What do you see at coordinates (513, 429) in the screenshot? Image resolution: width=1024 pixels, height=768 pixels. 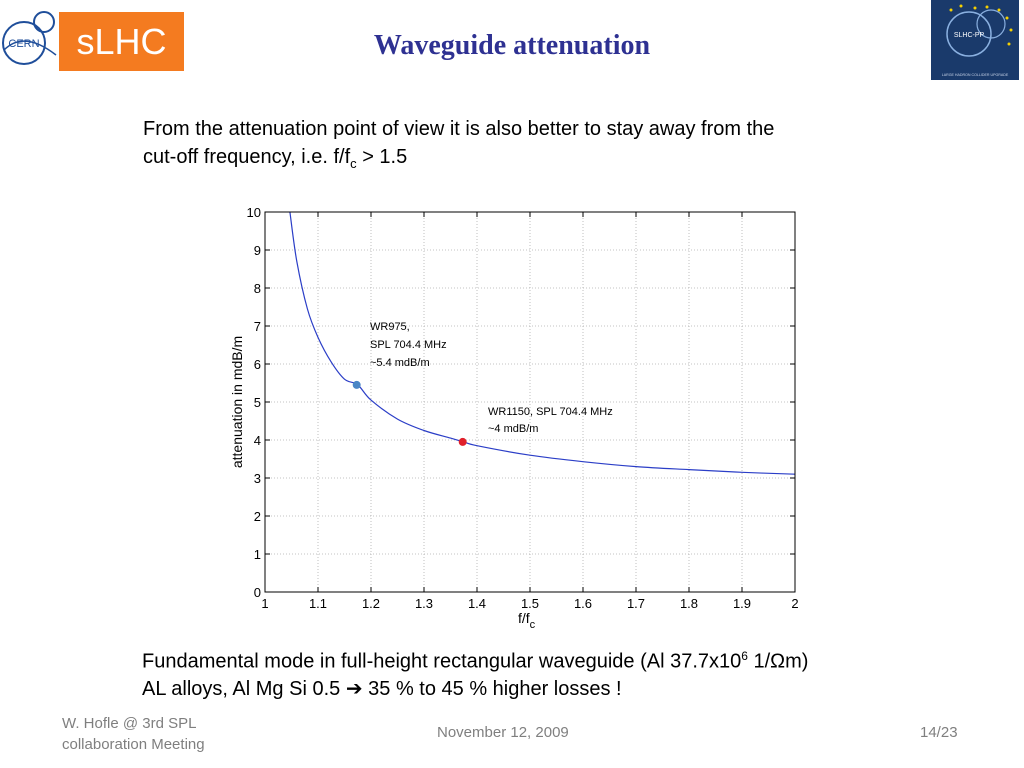 I see `annotation-wr1150-line-2: ~4 mdB/m` at bounding box center [513, 429].